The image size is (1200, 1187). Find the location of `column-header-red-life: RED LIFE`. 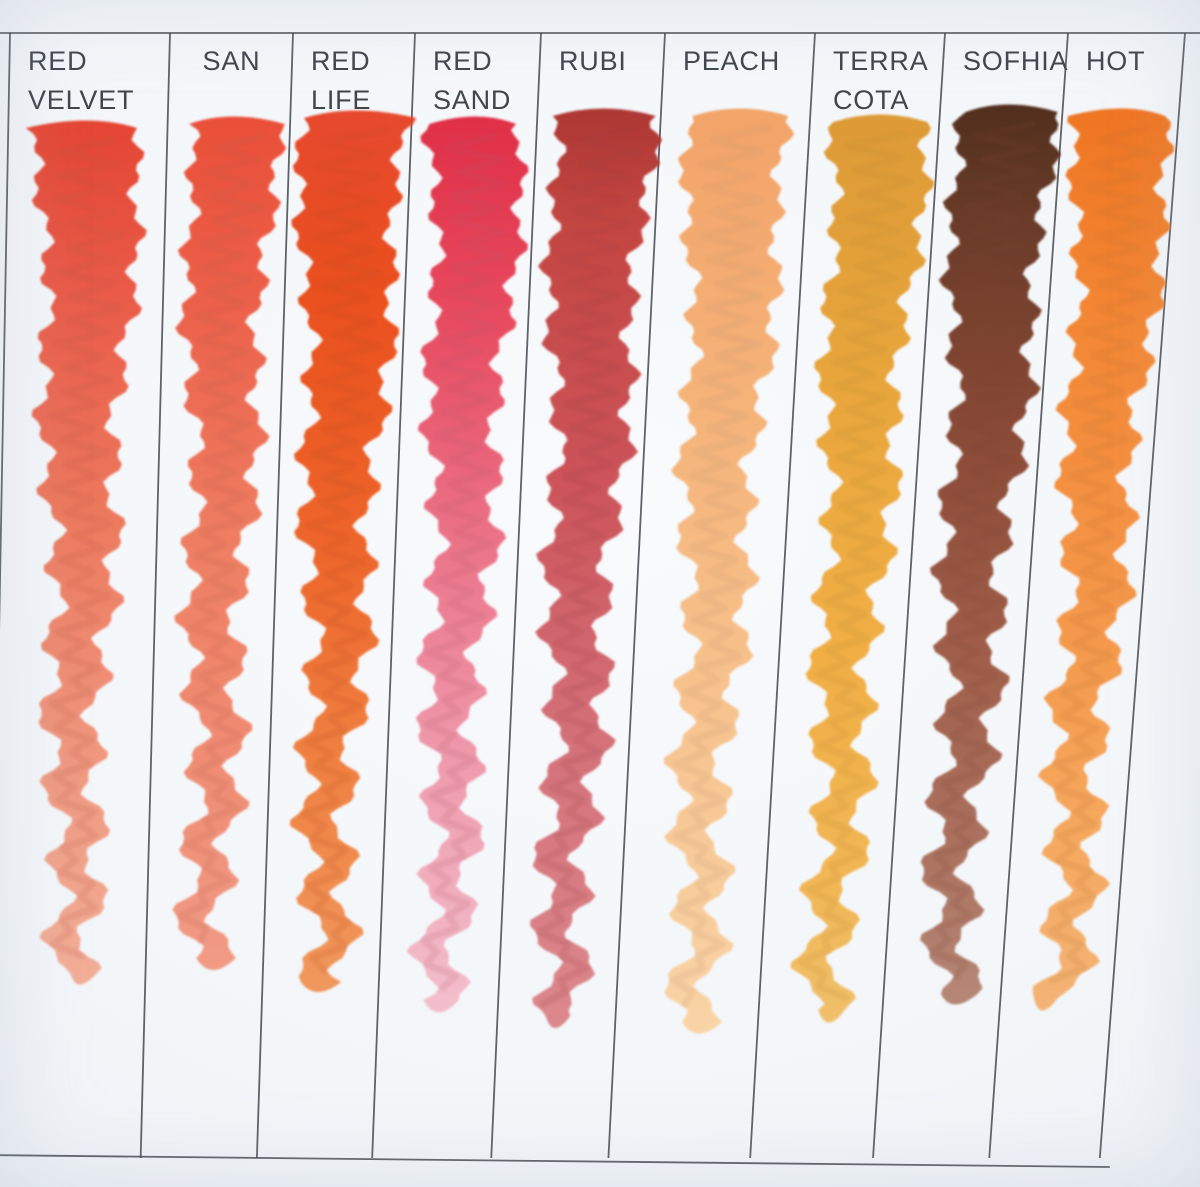

column-header-red-life: RED LIFE is located at coordinates (341, 81).